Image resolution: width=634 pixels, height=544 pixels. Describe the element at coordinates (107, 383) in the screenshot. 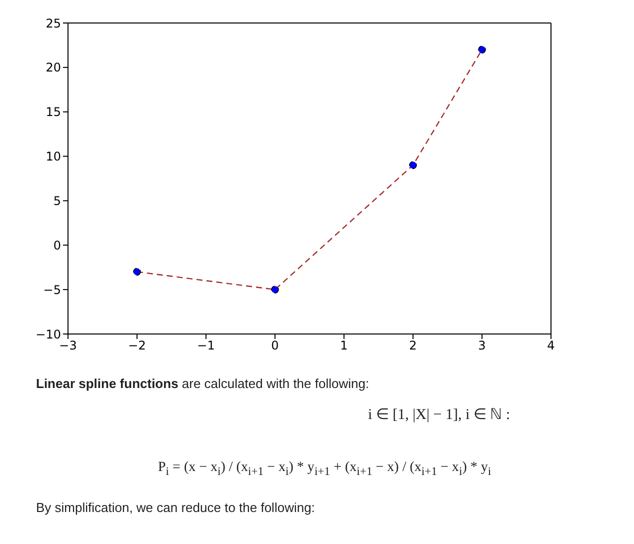

I see `text: Linear spline functions` at that location.